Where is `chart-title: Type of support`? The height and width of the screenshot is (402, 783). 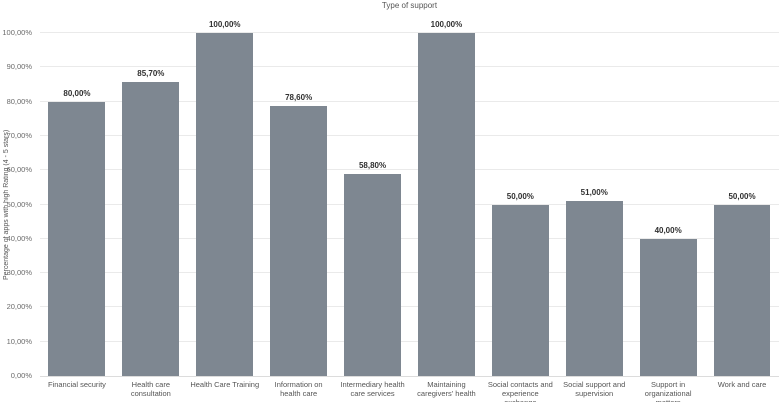
chart-title: Type of support is located at coordinates (409, 5).